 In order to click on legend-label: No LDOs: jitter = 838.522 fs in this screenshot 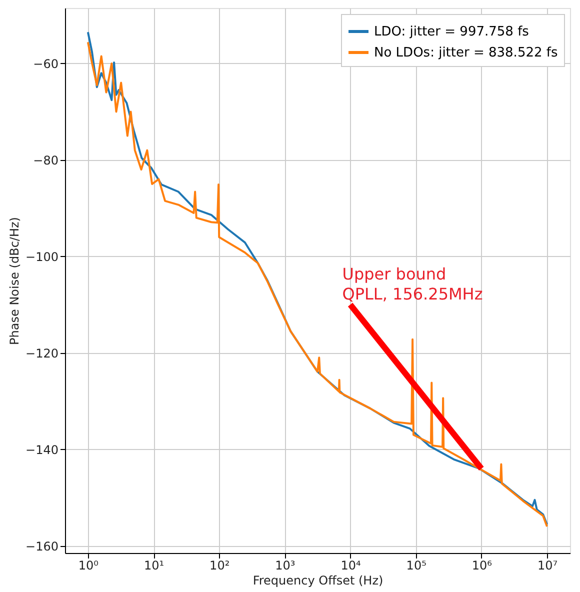, I will do `click(466, 53)`.